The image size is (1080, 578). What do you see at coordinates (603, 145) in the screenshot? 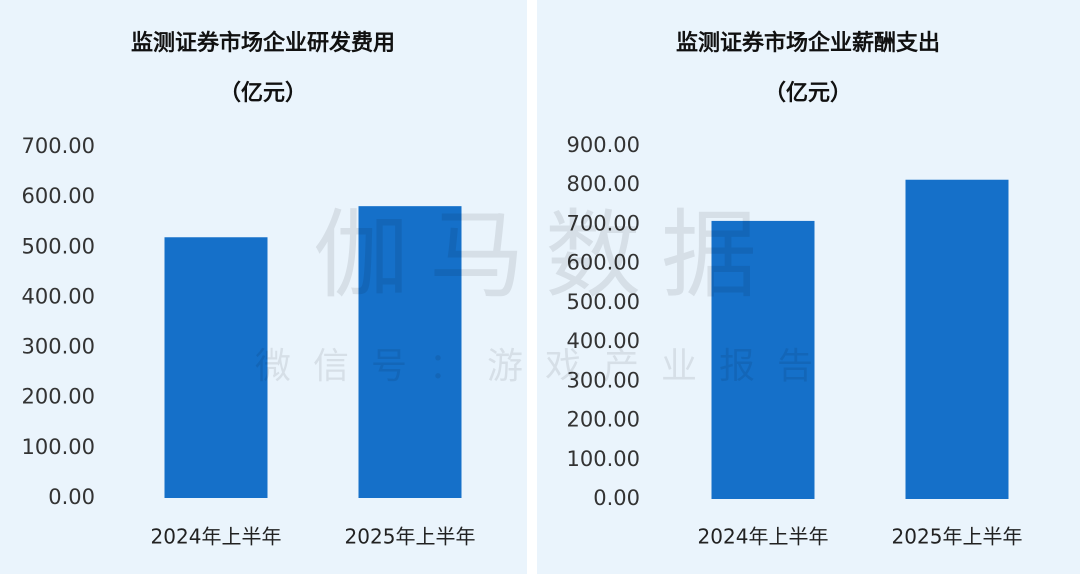
I see `y-tick-label: 900.00` at bounding box center [603, 145].